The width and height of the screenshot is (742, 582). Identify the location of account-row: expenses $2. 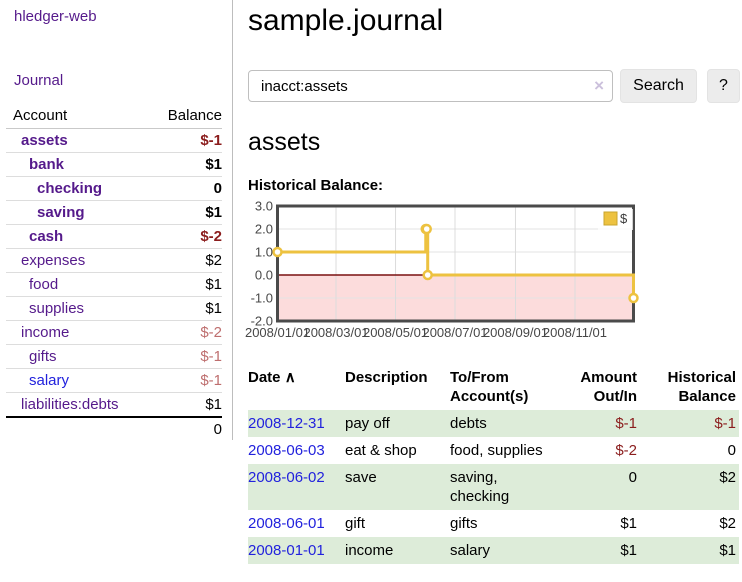
(114, 260).